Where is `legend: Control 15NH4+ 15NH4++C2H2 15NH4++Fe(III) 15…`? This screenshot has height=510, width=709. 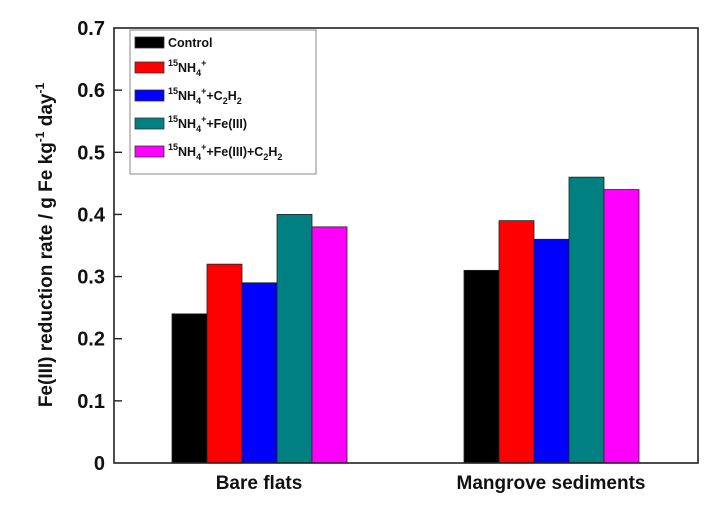
legend: Control 15NH4+ 15NH4++C2H2 15NH4++Fe(III) 15… is located at coordinates (223, 102).